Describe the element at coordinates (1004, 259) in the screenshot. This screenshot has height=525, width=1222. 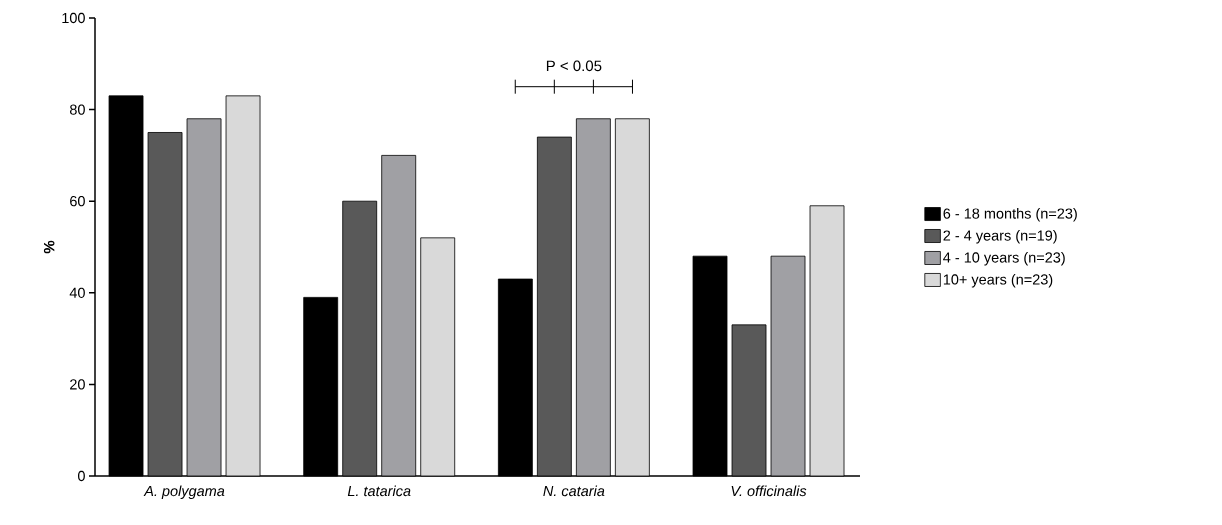
I see `legend-label: 4 - 10 years (n=23)` at that location.